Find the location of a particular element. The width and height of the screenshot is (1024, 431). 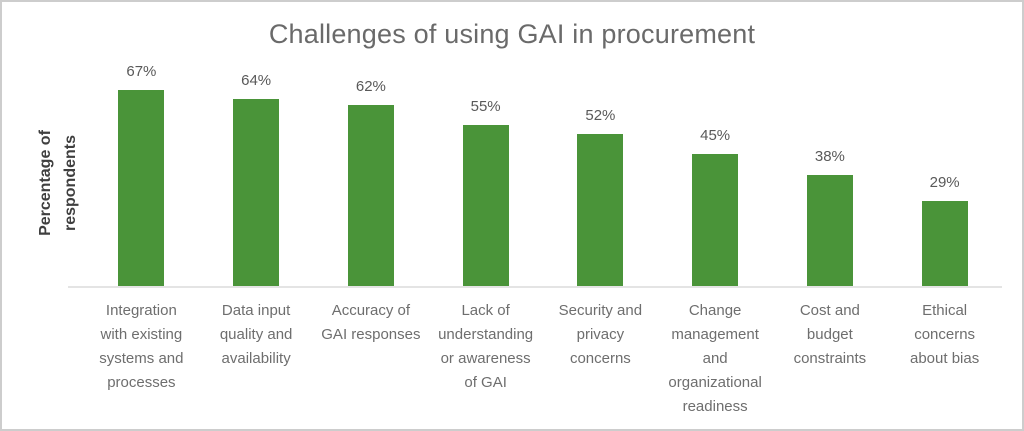

y-axis-title: Percentage of respondents is located at coordinates (58, 183).